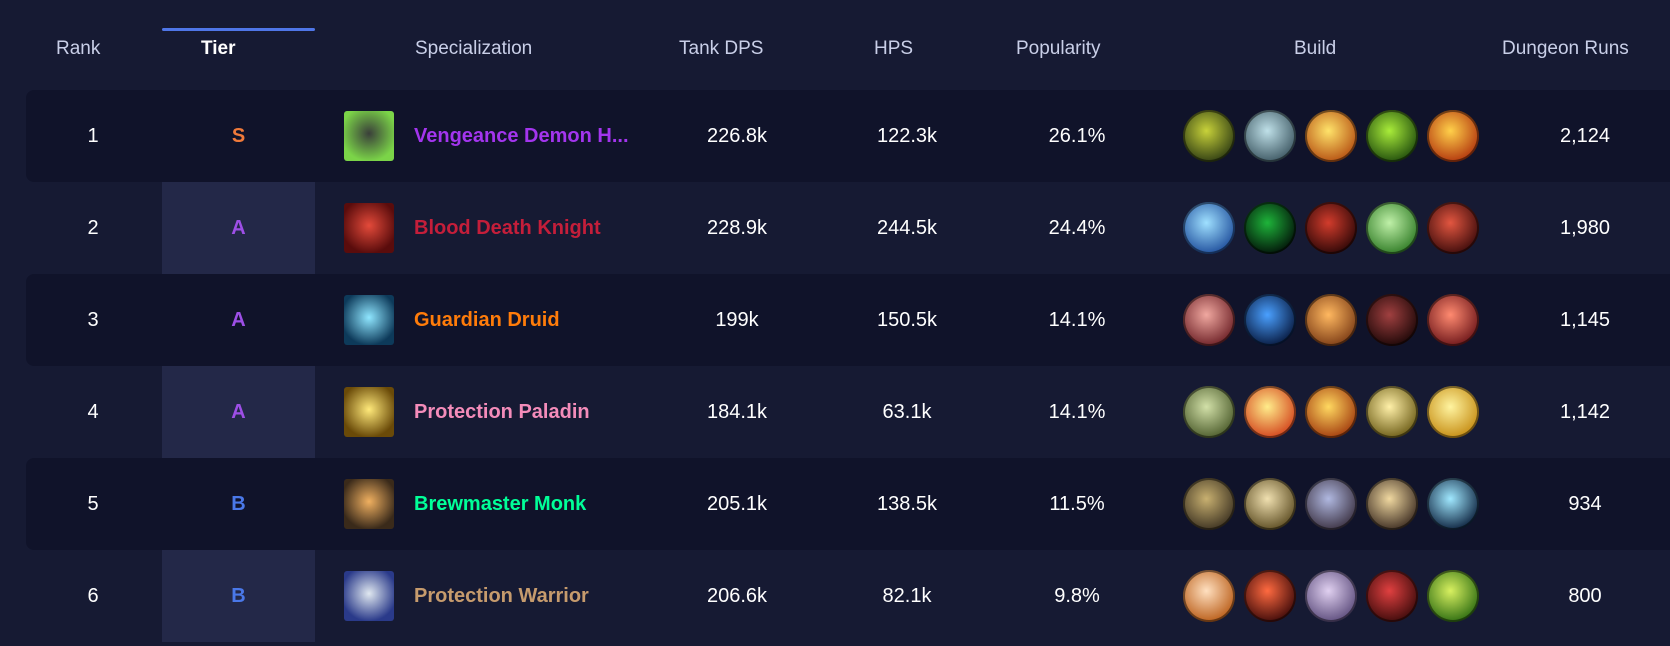  What do you see at coordinates (1077, 504) in the screenshot?
I see `popularity-cell: 11.5%` at bounding box center [1077, 504].